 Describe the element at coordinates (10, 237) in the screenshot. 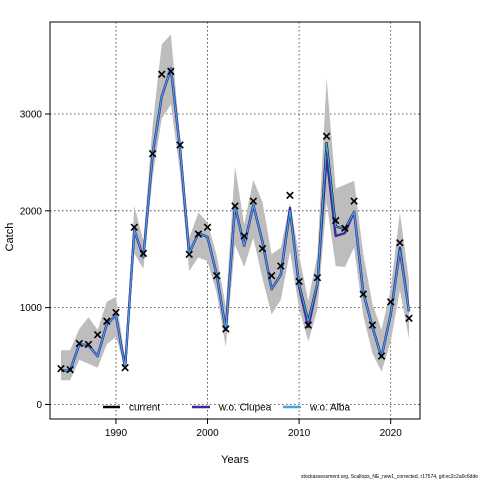

I see `y-axis-title: Catch` at that location.